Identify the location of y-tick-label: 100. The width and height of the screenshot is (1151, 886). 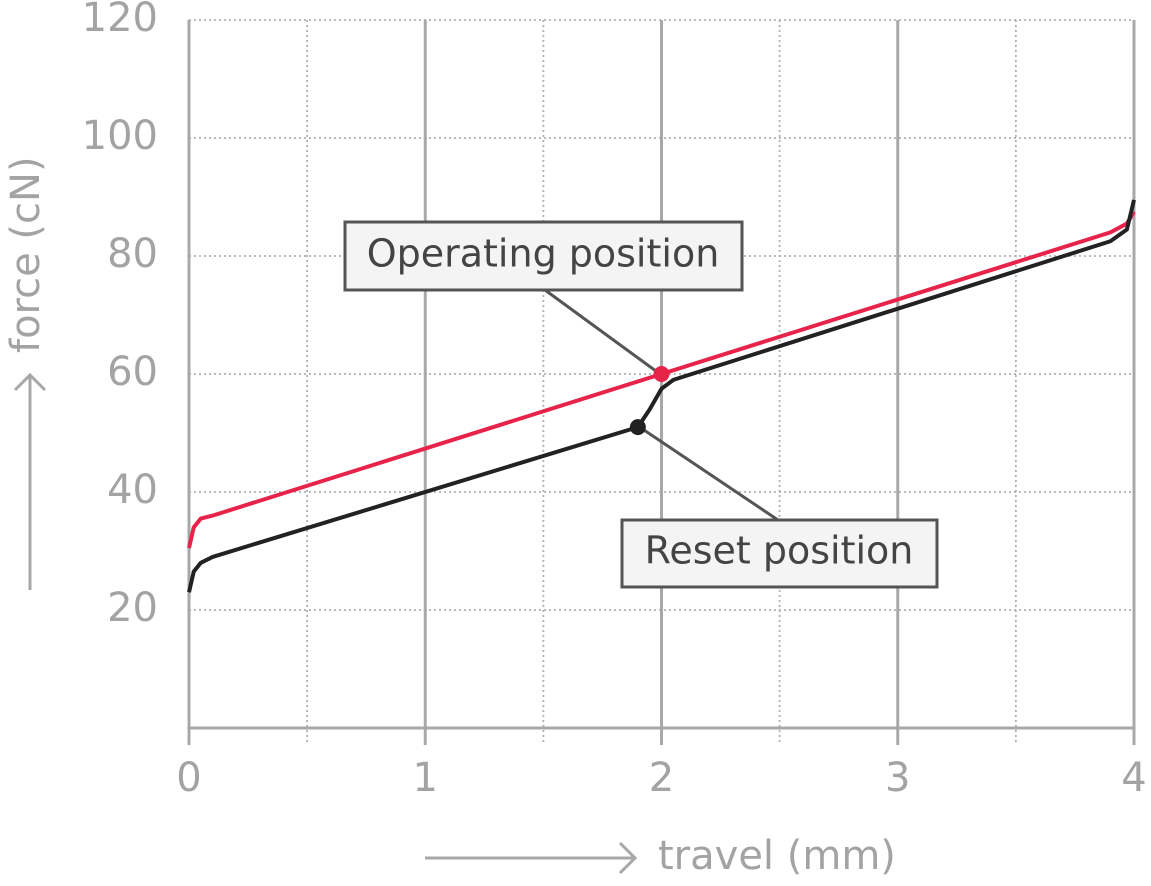
(120, 136).